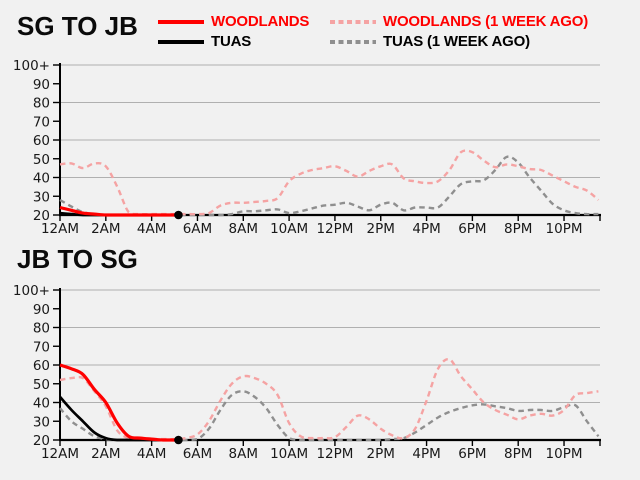 This screenshot has width=640, height=480. I want to click on series-line-woodlands-1-week-ago-jb-to-sg, so click(329, 399).